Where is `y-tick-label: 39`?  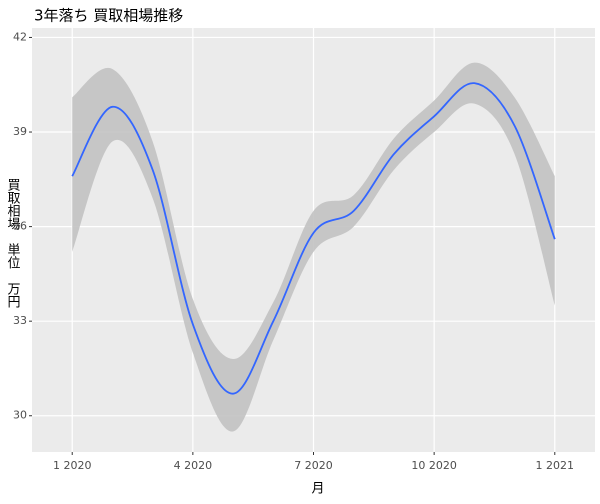
y-tick-label: 39 is located at coordinates (20, 131).